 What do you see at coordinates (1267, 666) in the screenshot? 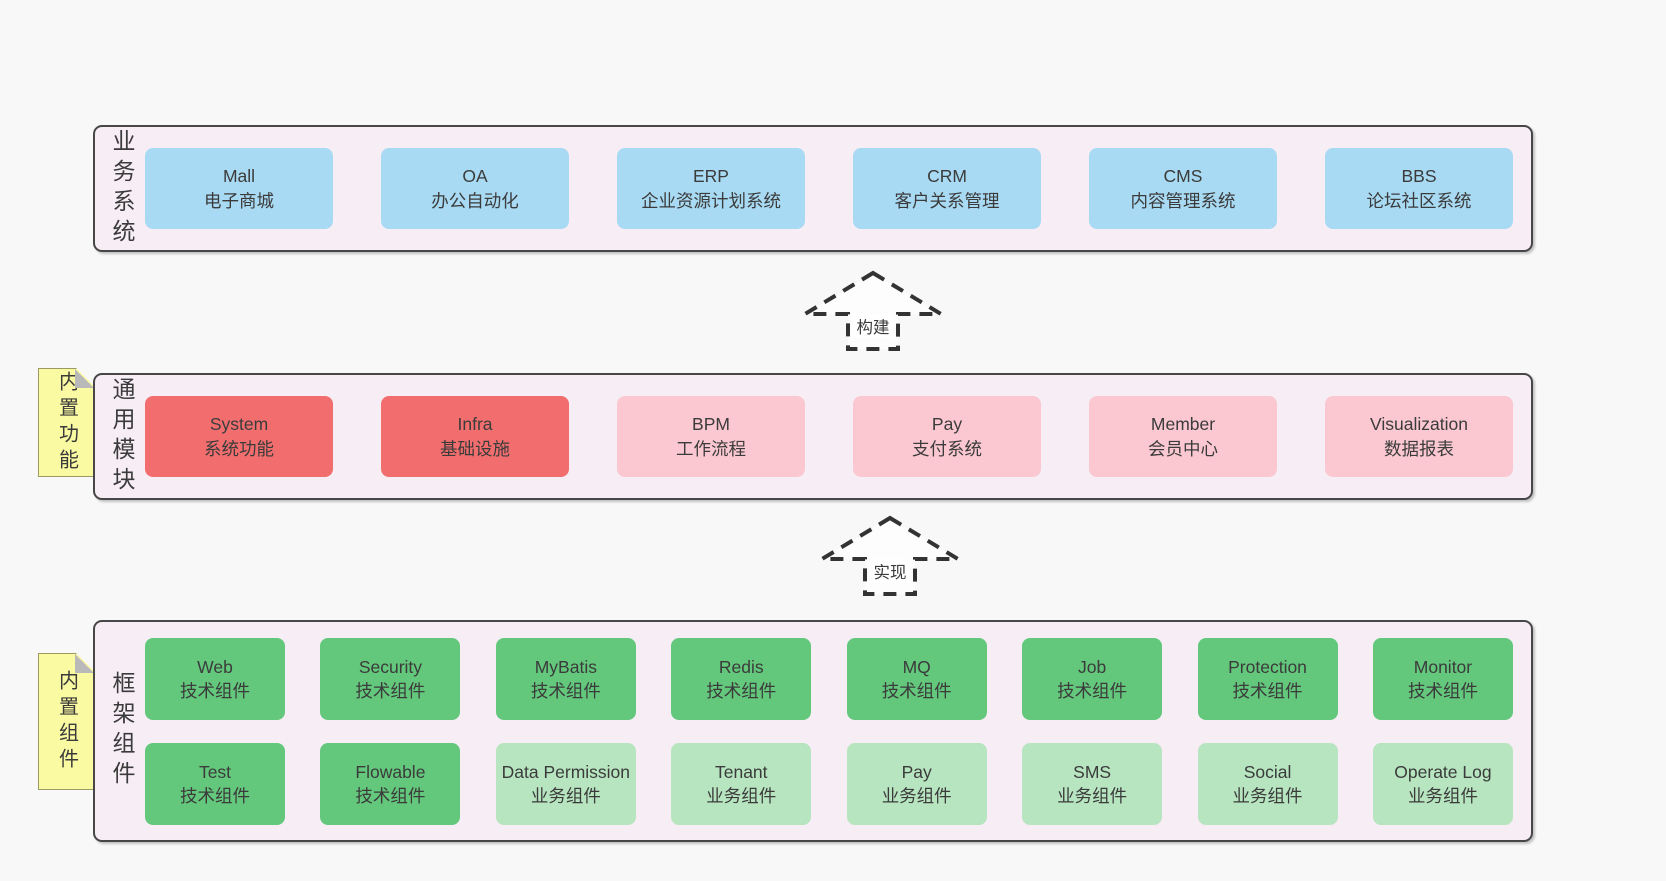
I see `box-title: Protection` at bounding box center [1267, 666].